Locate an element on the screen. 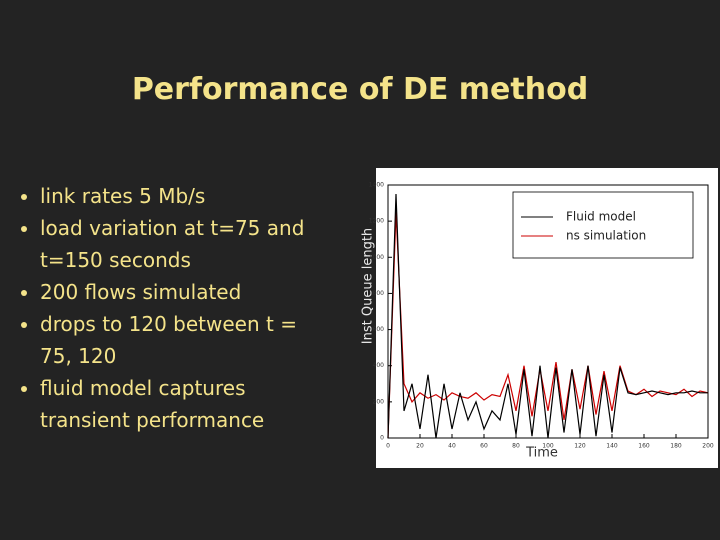 The image size is (720, 540). x-tick-label: 160 is located at coordinates (644, 446).